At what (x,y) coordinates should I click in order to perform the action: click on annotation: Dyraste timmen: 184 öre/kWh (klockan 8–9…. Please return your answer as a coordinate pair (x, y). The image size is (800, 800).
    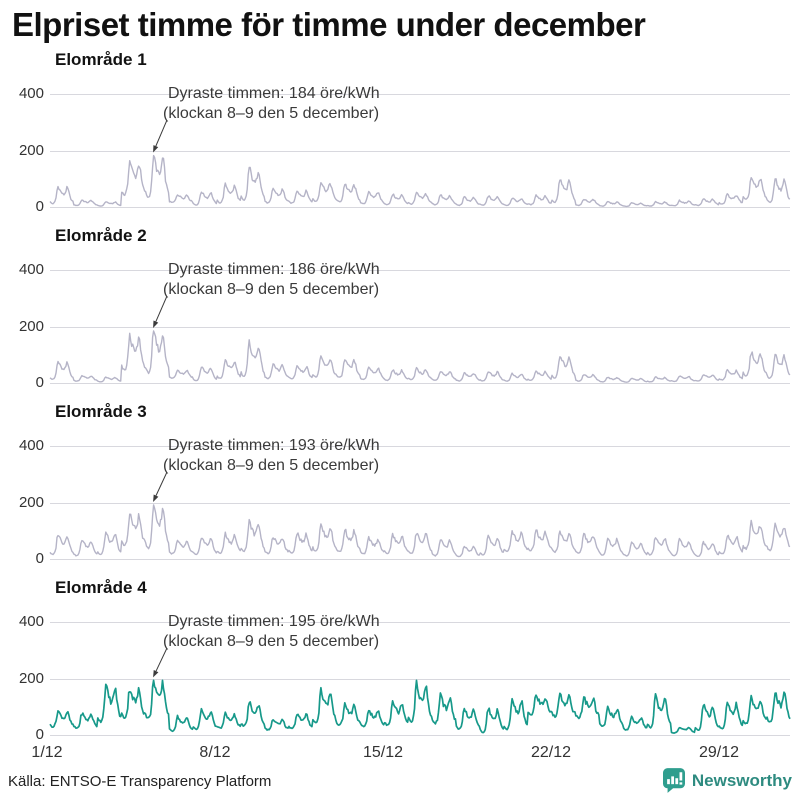
    Looking at the image, I should click on (271, 104).